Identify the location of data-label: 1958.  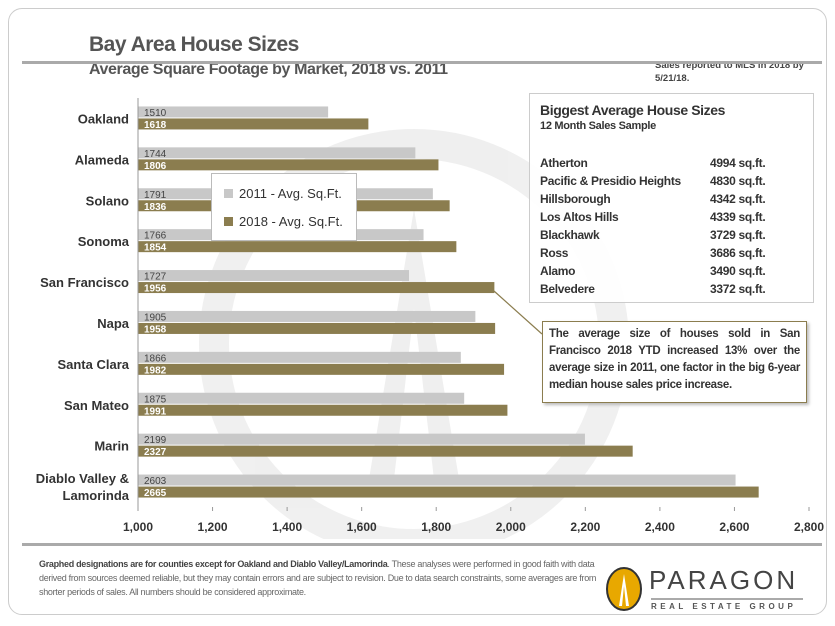
(155, 329).